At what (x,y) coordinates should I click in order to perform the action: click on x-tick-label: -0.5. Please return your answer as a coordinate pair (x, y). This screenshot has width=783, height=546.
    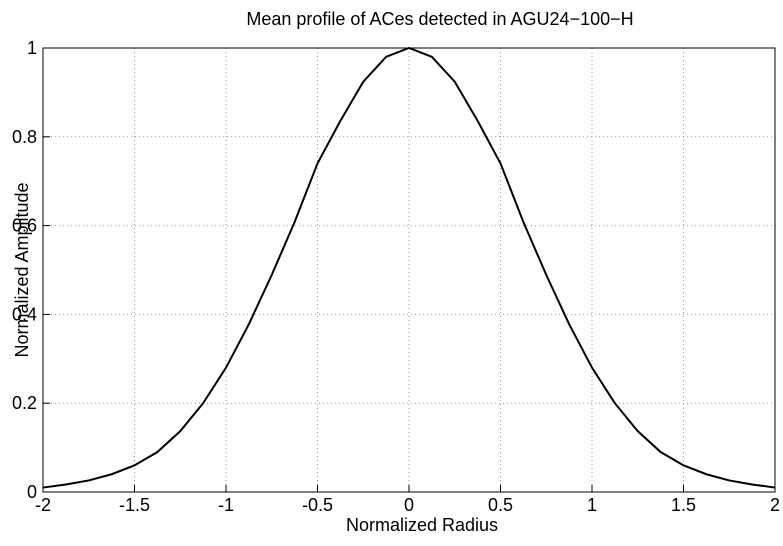
    Looking at the image, I should click on (317, 505).